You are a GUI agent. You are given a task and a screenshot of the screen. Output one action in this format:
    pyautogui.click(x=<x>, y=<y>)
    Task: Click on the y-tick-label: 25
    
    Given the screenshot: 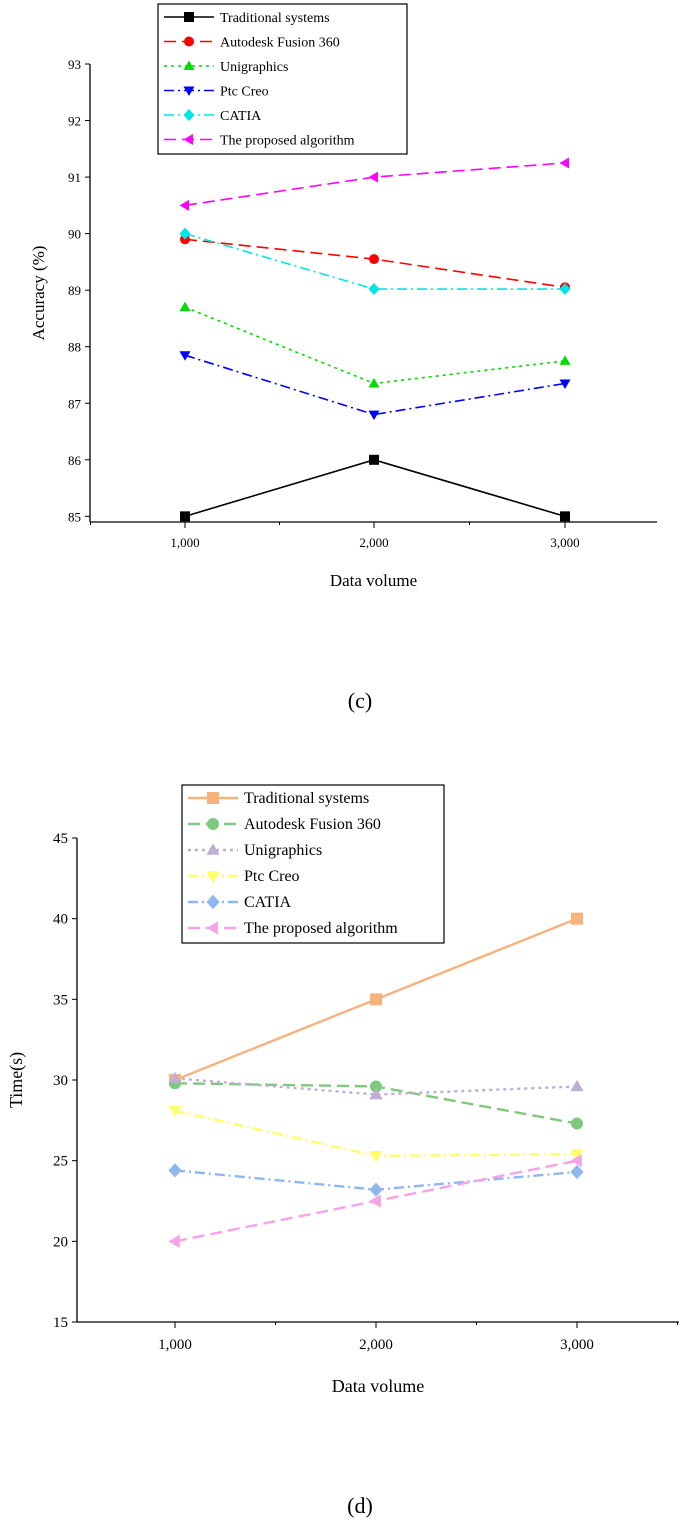 What is the action you would take?
    pyautogui.click(x=60, y=1162)
    